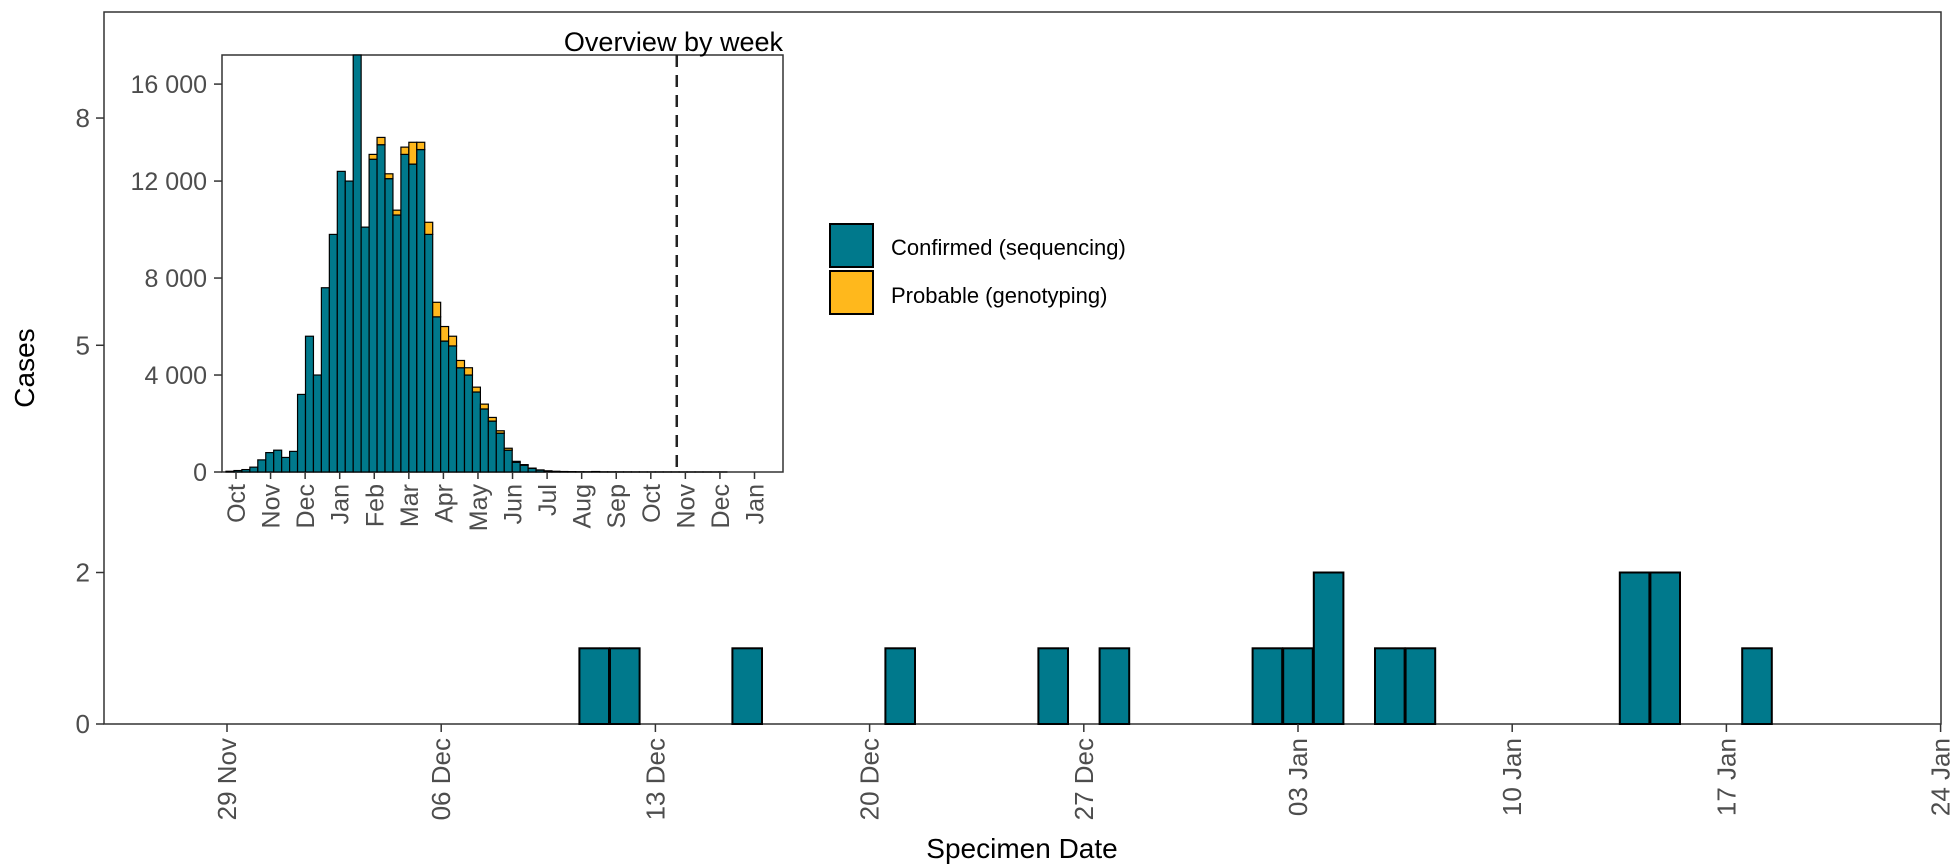  Describe the element at coordinates (1021, 848) in the screenshot. I see `x-axis-title: Specimen Date` at that location.